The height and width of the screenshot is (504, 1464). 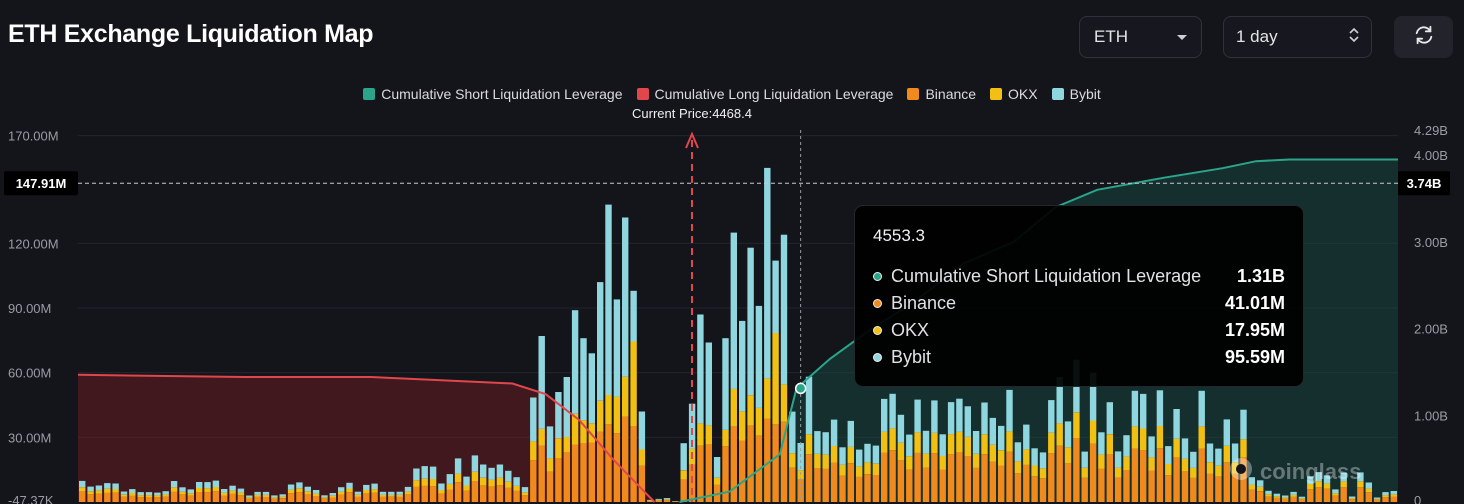 I want to click on y-left-tick-label: 170.00M, so click(x=33, y=136).